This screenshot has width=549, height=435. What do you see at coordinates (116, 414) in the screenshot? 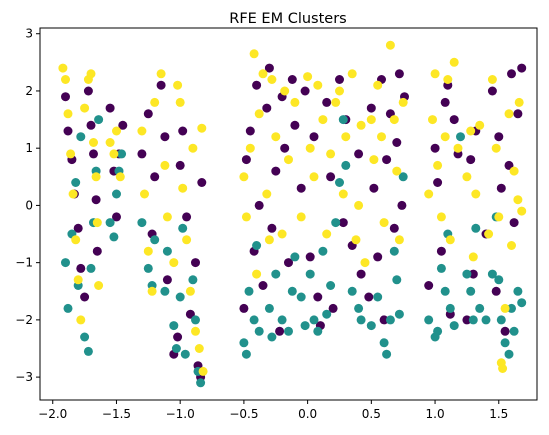
I see `x-tick-label: −1.5` at bounding box center [116, 414].